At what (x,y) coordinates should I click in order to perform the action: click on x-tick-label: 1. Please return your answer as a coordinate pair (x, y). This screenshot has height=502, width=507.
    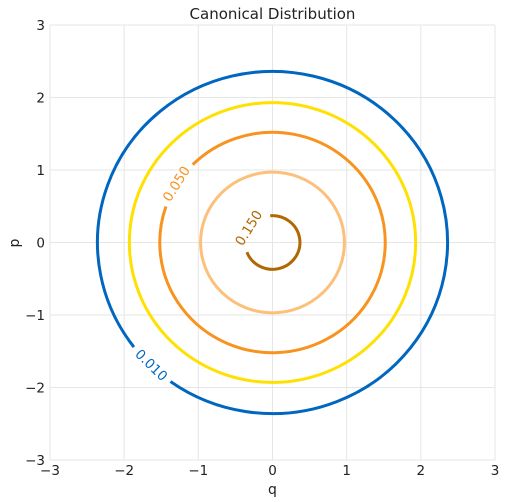
    Looking at the image, I should click on (346, 471).